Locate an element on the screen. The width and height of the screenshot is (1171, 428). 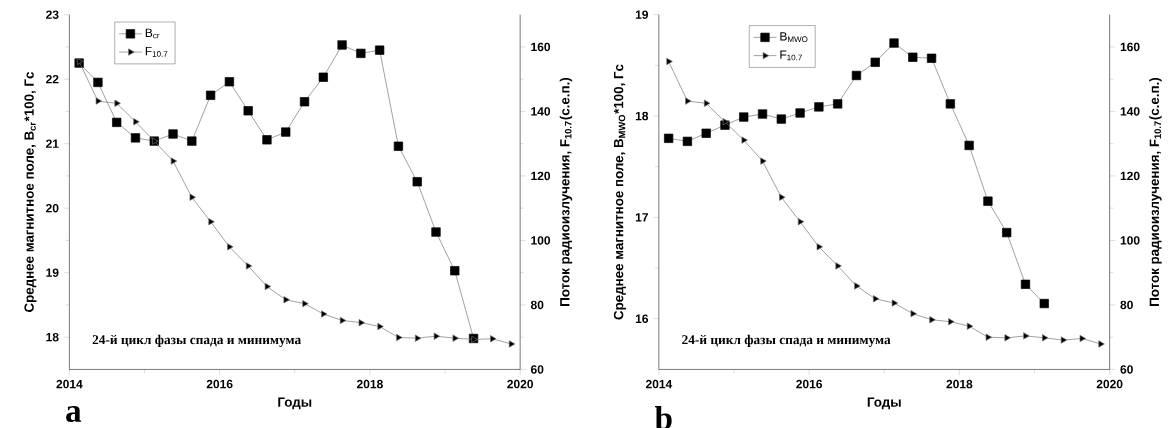
legend-label: B$_{cr}$ is located at coordinates (152, 33).